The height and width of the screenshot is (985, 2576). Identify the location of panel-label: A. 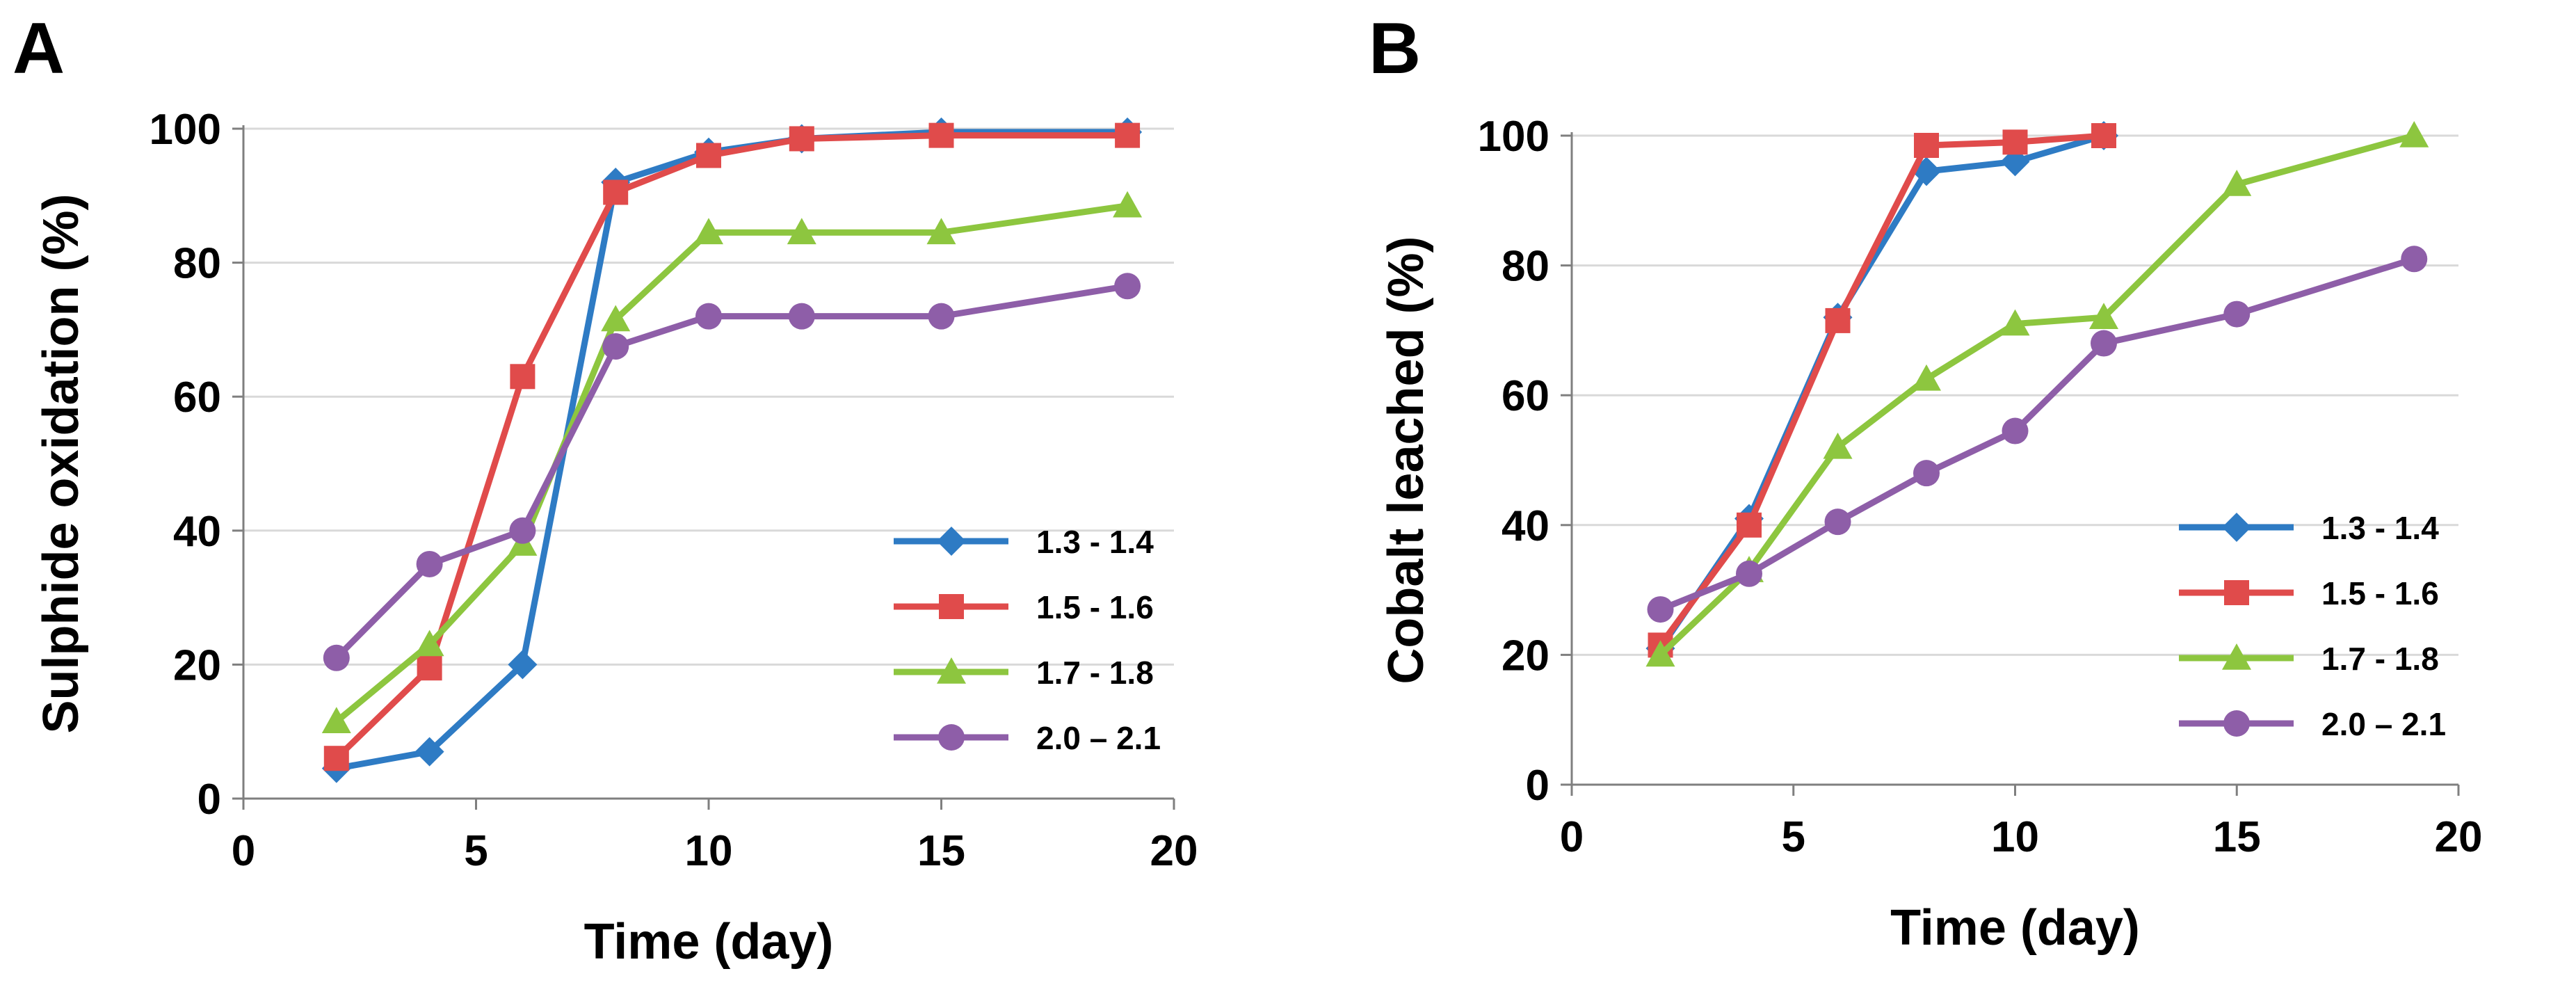
(39, 48).